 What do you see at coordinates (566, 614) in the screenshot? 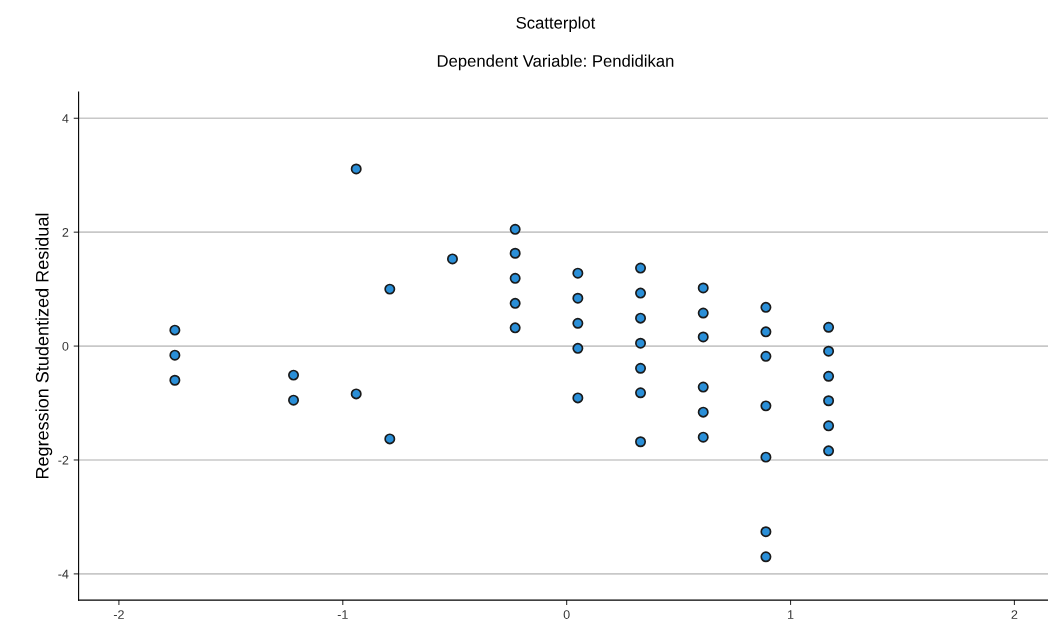
I see `x-tick-label: 0` at bounding box center [566, 614].